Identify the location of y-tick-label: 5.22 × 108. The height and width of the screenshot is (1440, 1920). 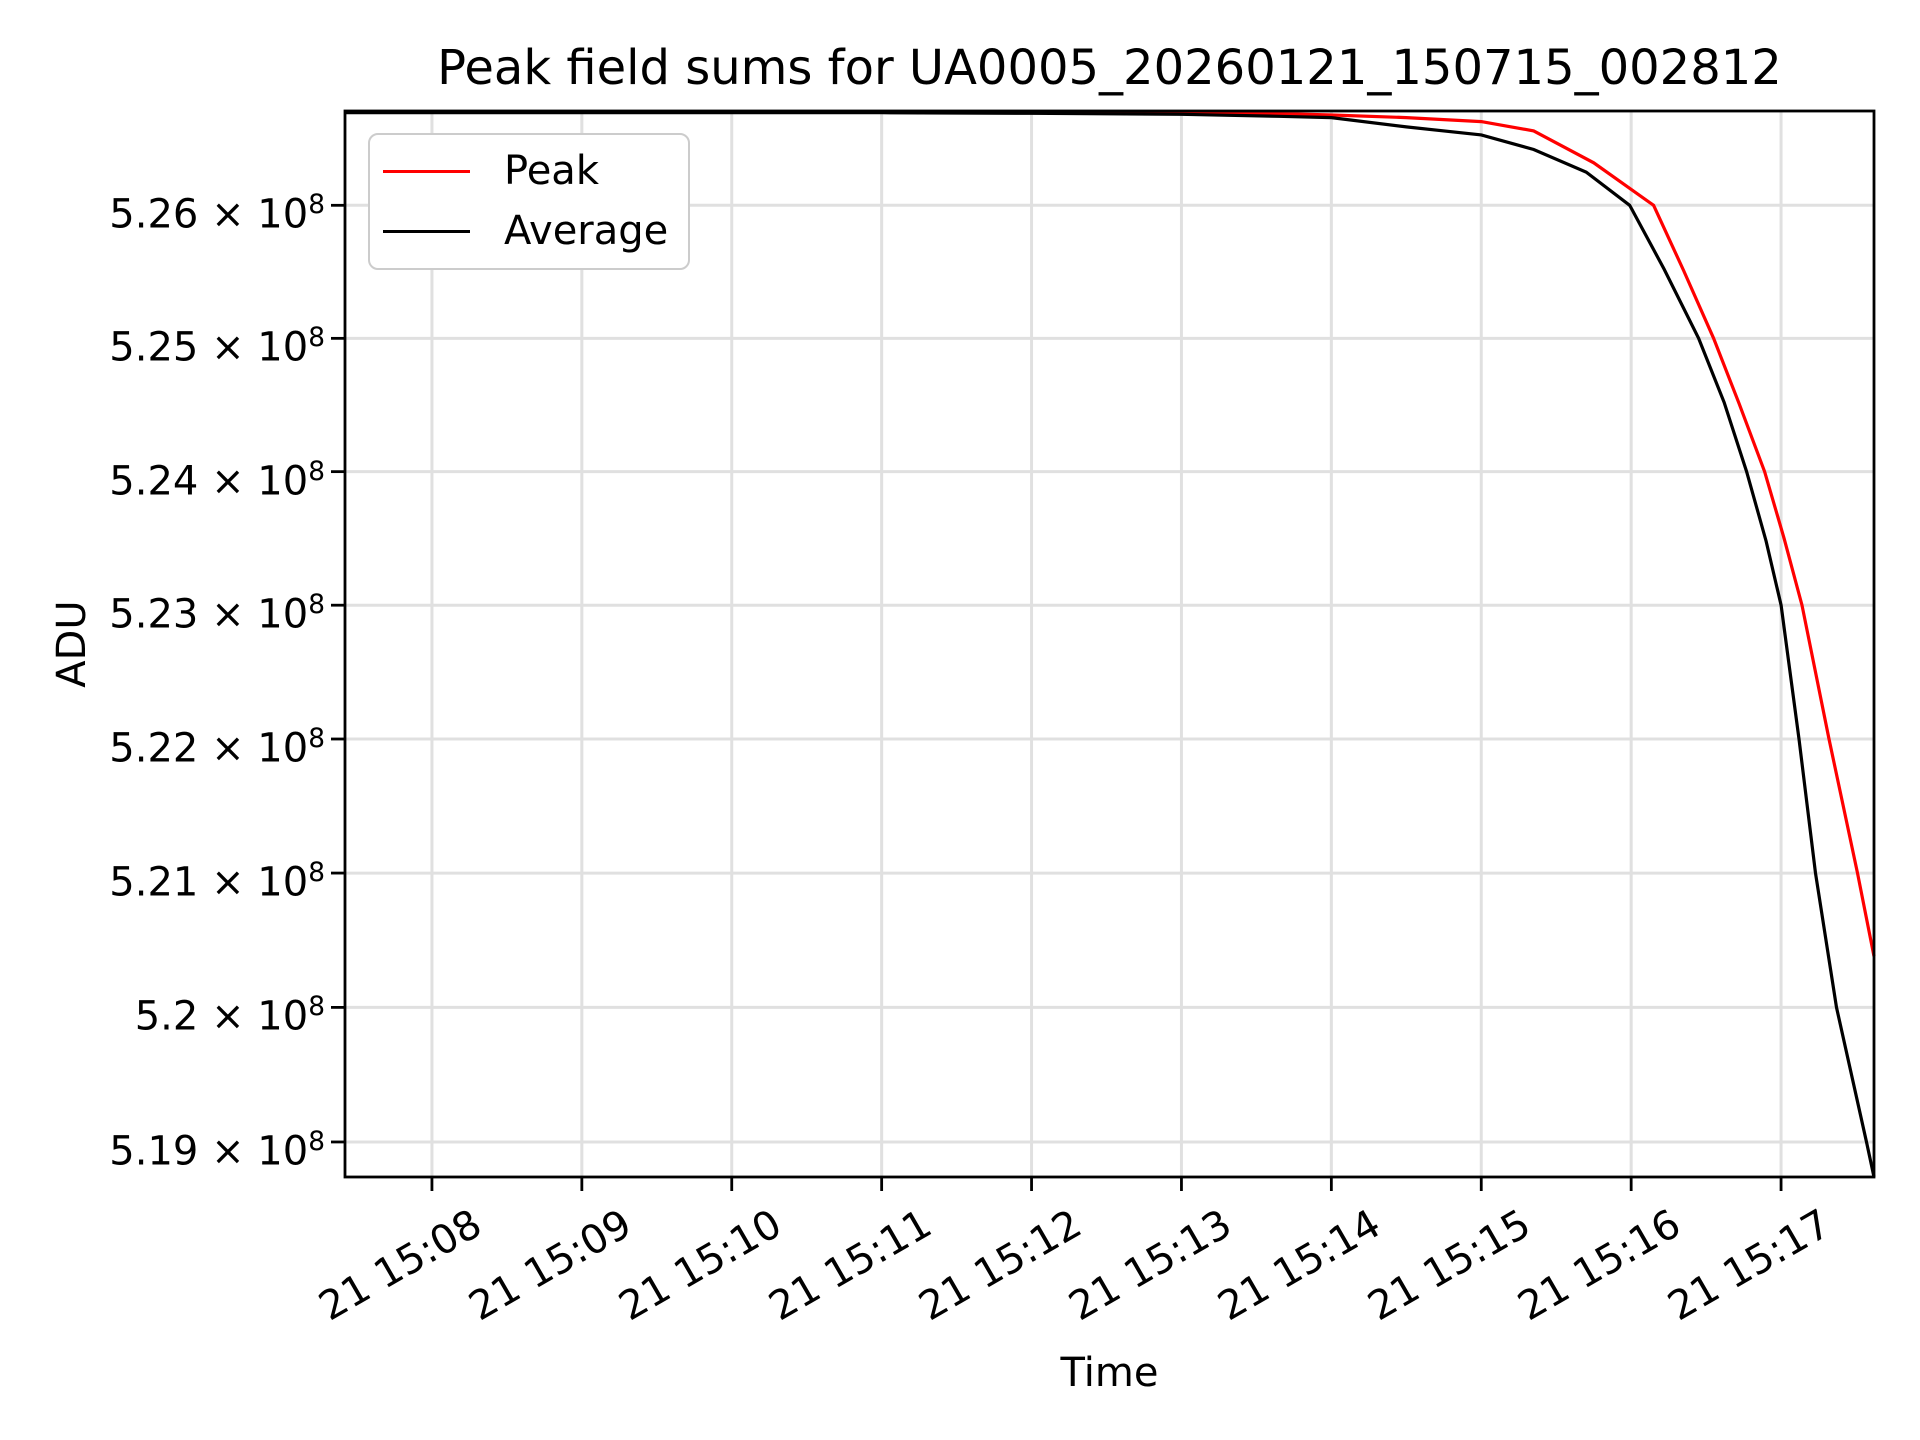
(217, 747).